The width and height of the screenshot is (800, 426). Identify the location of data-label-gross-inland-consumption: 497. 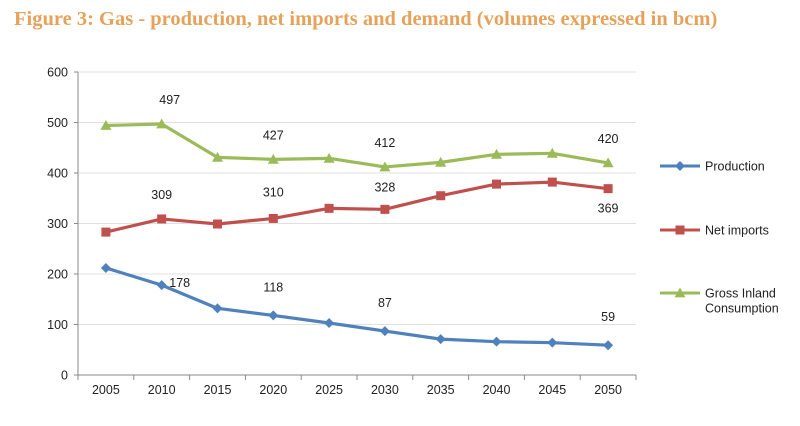
(169, 100).